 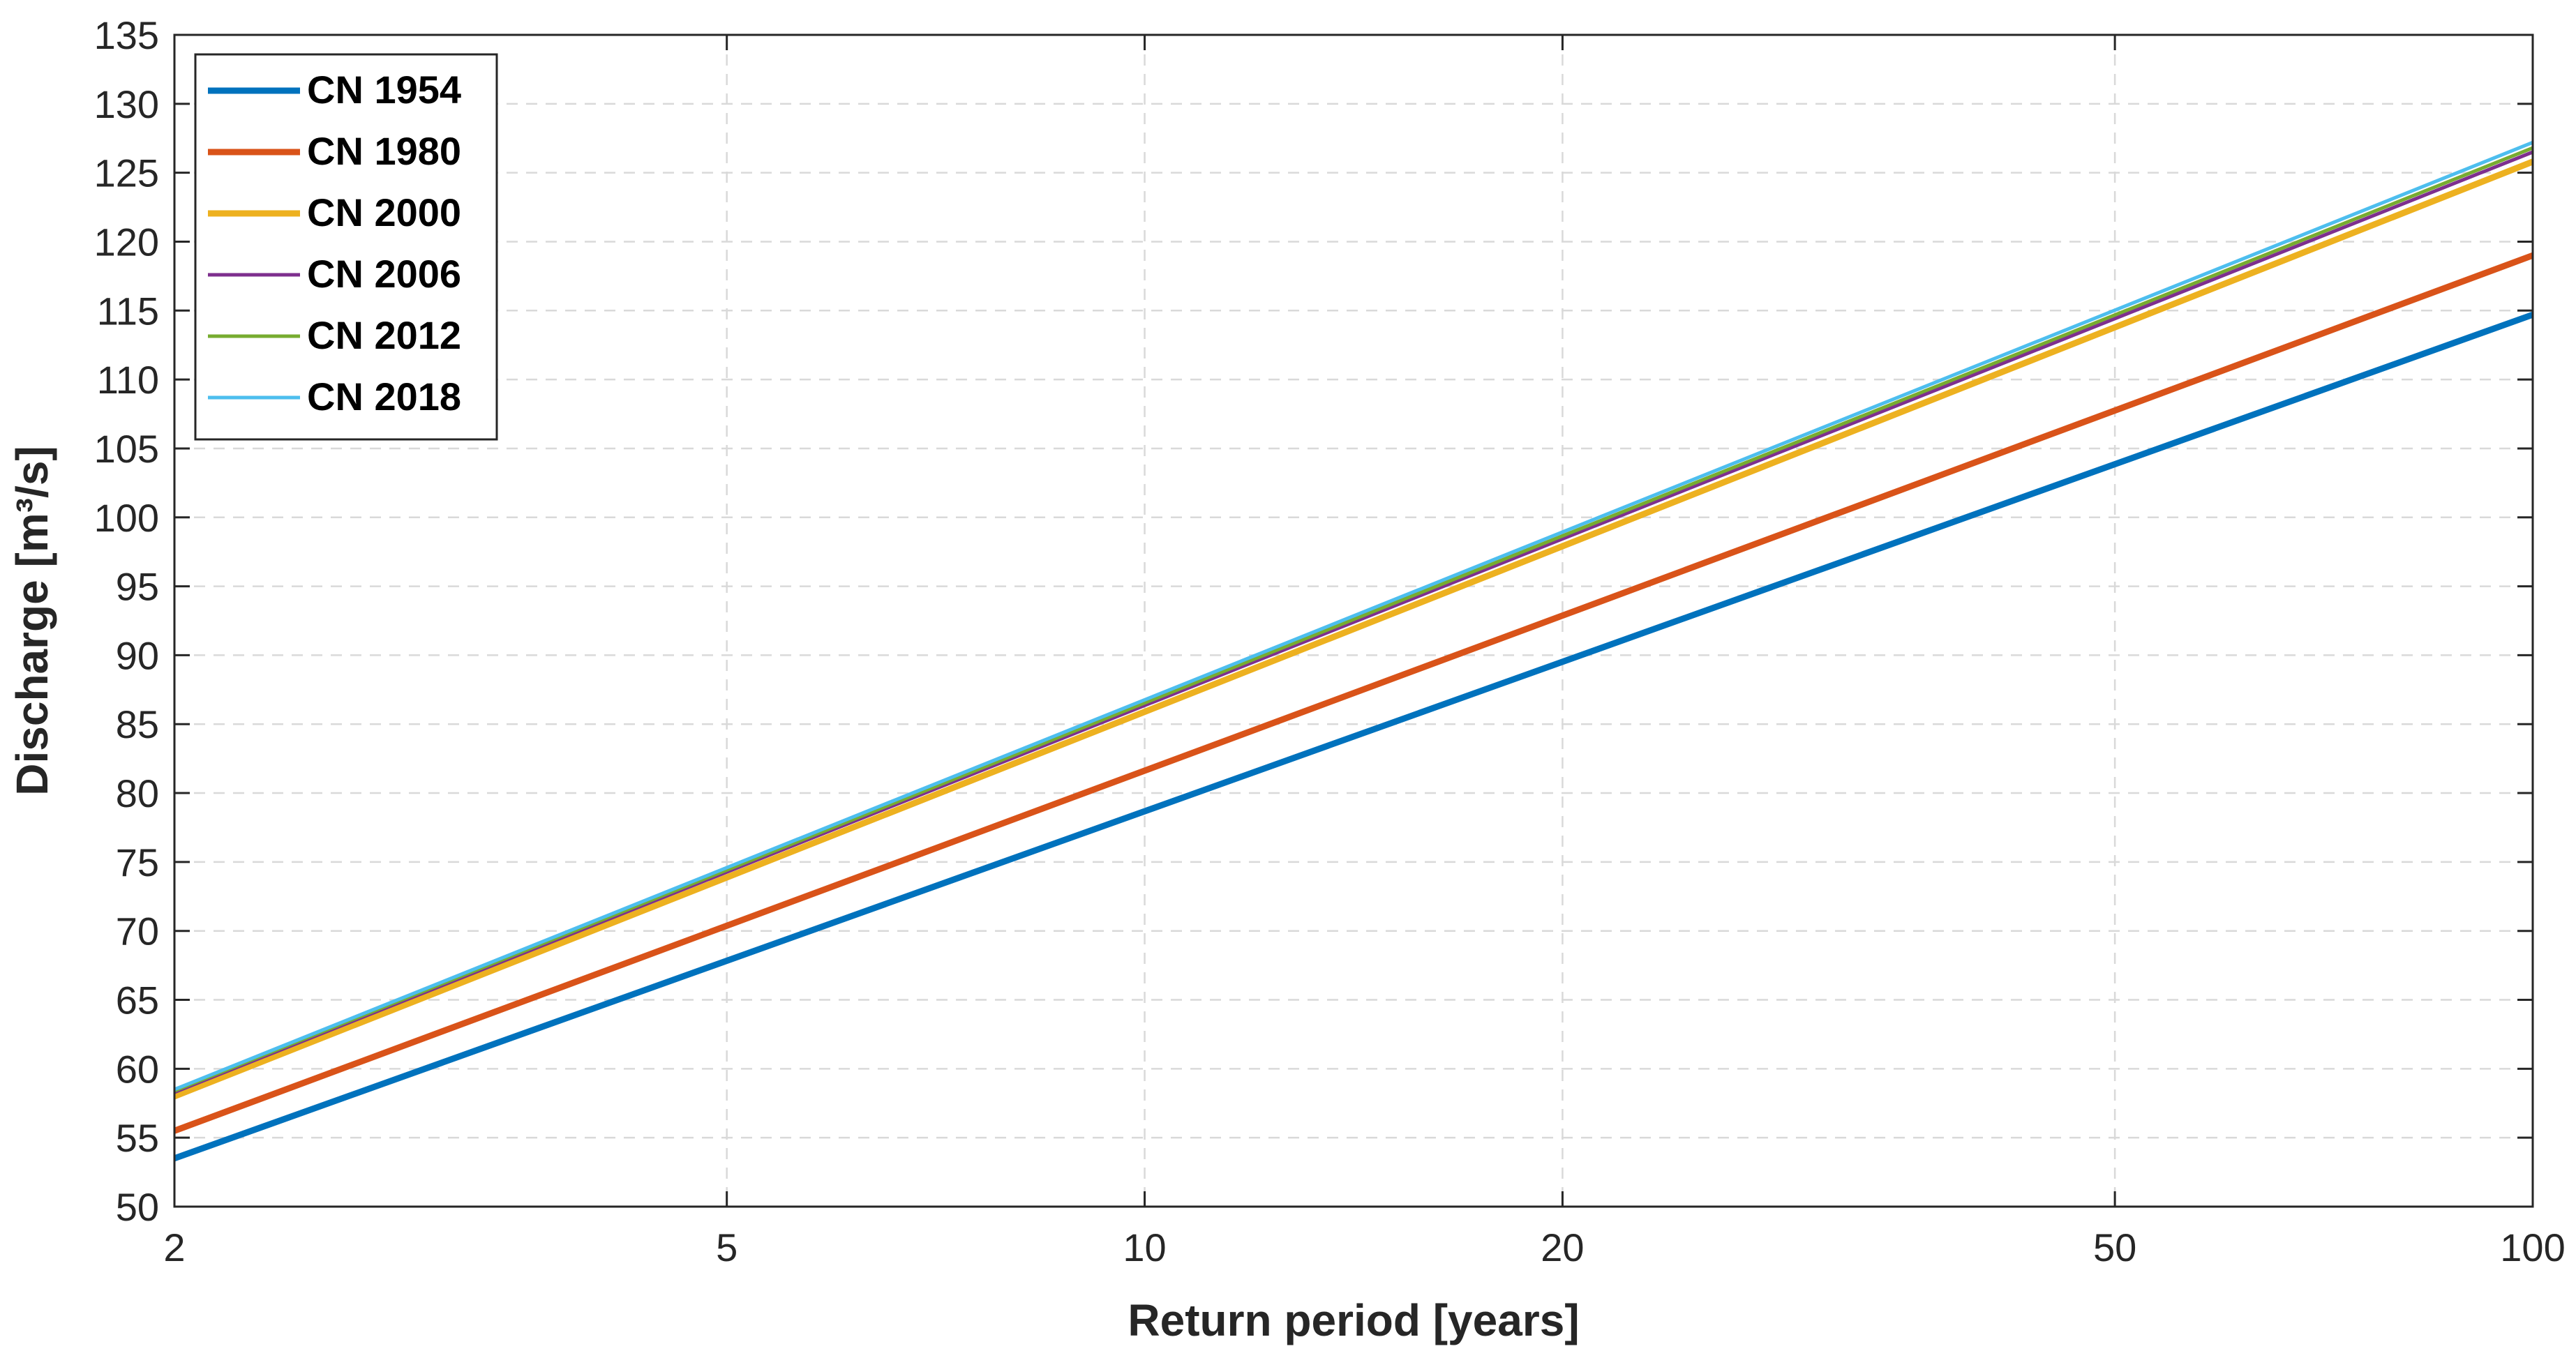 I want to click on y-tick-label: 85, so click(x=137, y=724).